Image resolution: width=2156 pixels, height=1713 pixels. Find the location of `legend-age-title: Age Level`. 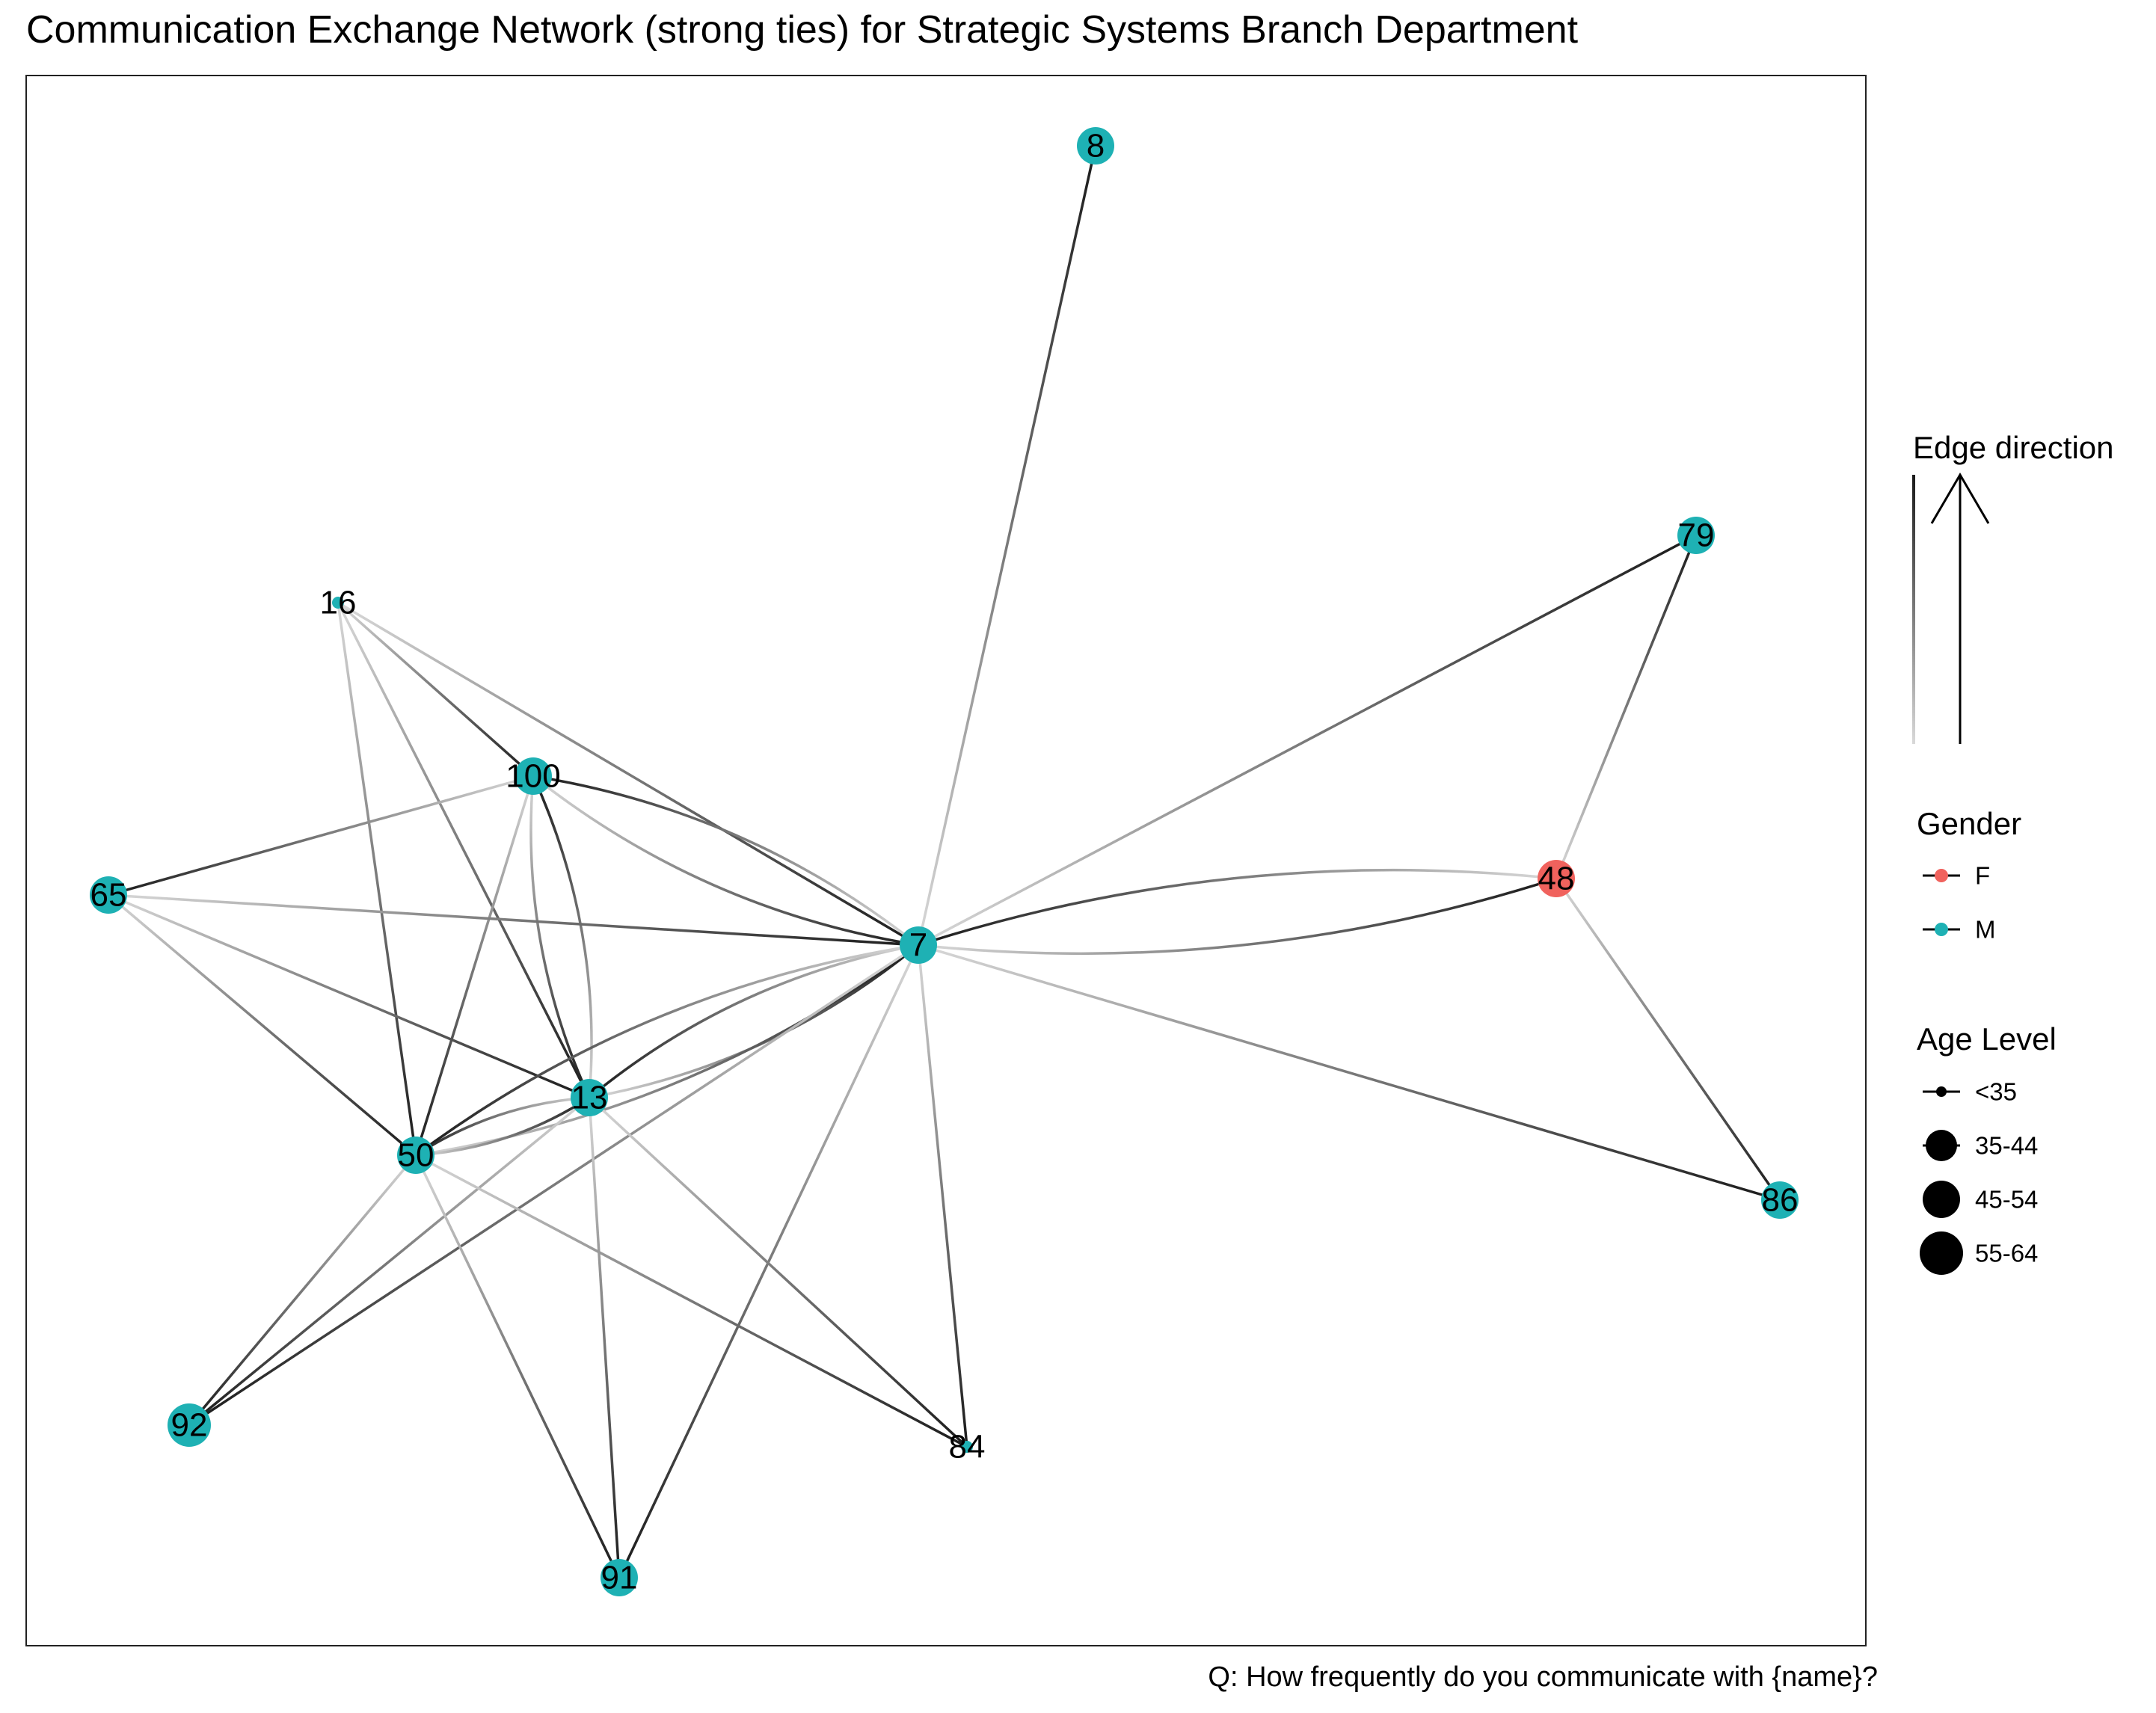

legend-age-title: Age Level is located at coordinates (1987, 1039).